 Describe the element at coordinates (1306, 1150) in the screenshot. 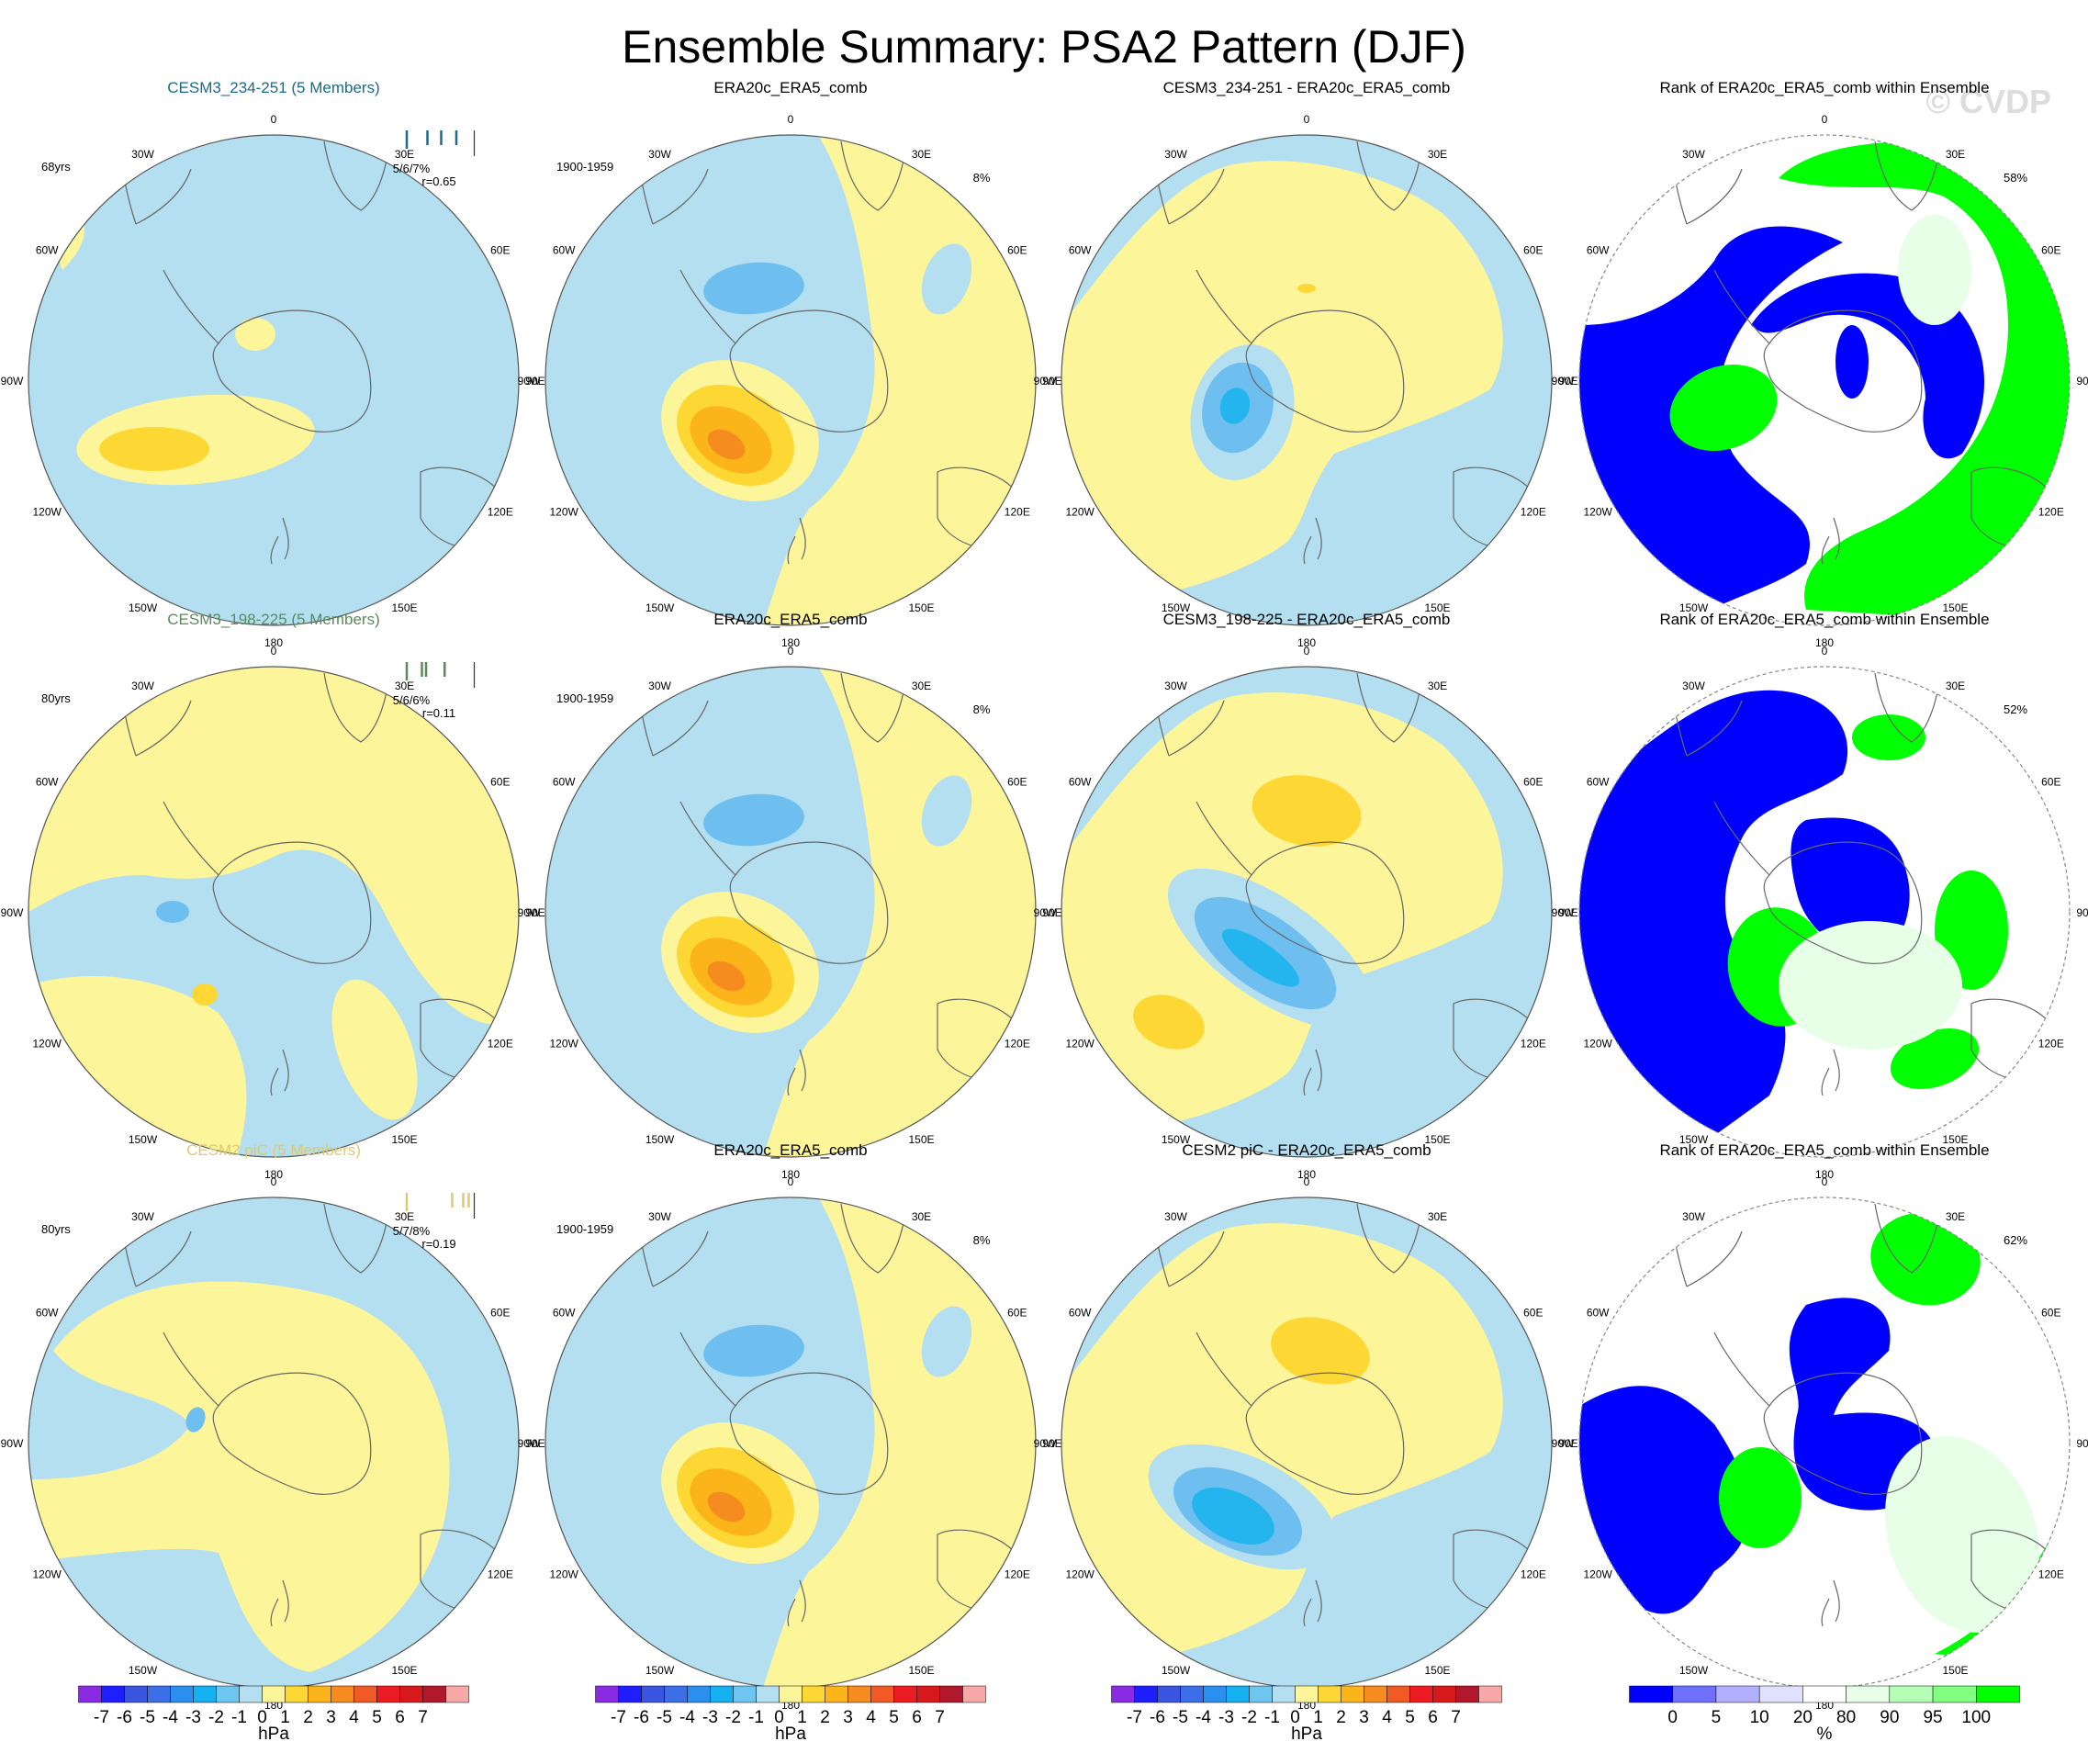

I see `panel-title: CESM2 piC - ERA20c_ERA5_comb` at that location.